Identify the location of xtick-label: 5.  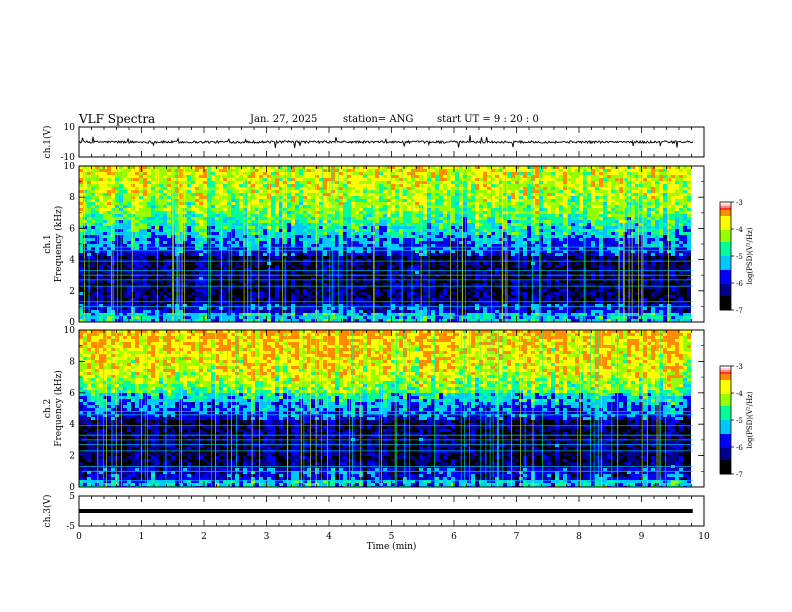
(392, 537).